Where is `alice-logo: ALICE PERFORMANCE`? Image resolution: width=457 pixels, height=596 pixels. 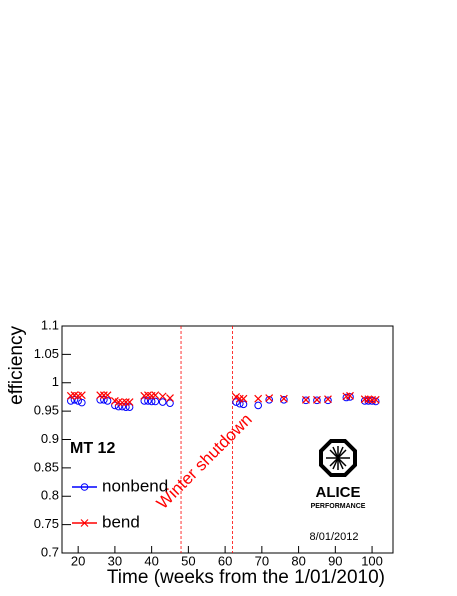 alice-logo: ALICE PERFORMANCE is located at coordinates (338, 474).